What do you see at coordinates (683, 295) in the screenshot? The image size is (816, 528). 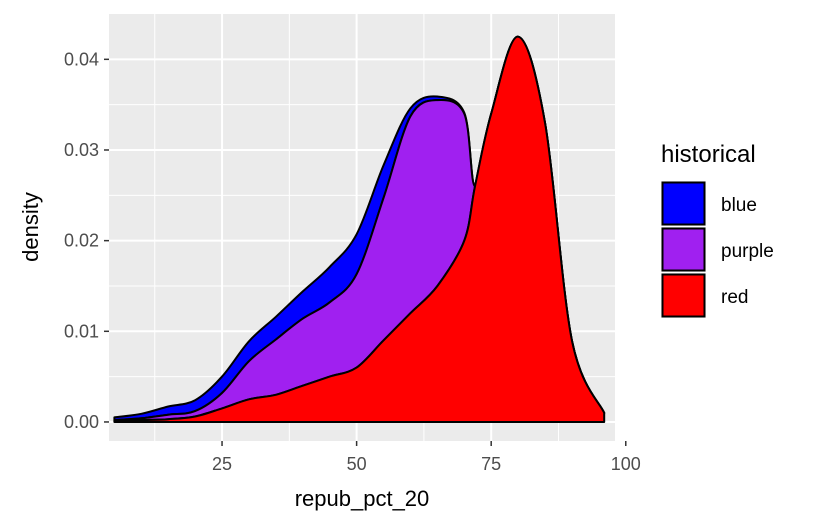 I see `legend-swatch-red` at bounding box center [683, 295].